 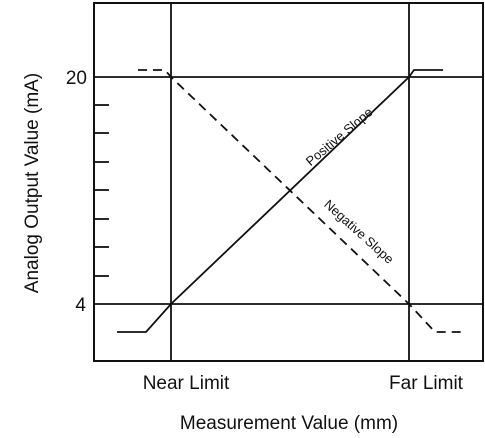 What do you see at coordinates (101, 190) in the screenshot?
I see `y-minor-ticks` at bounding box center [101, 190].